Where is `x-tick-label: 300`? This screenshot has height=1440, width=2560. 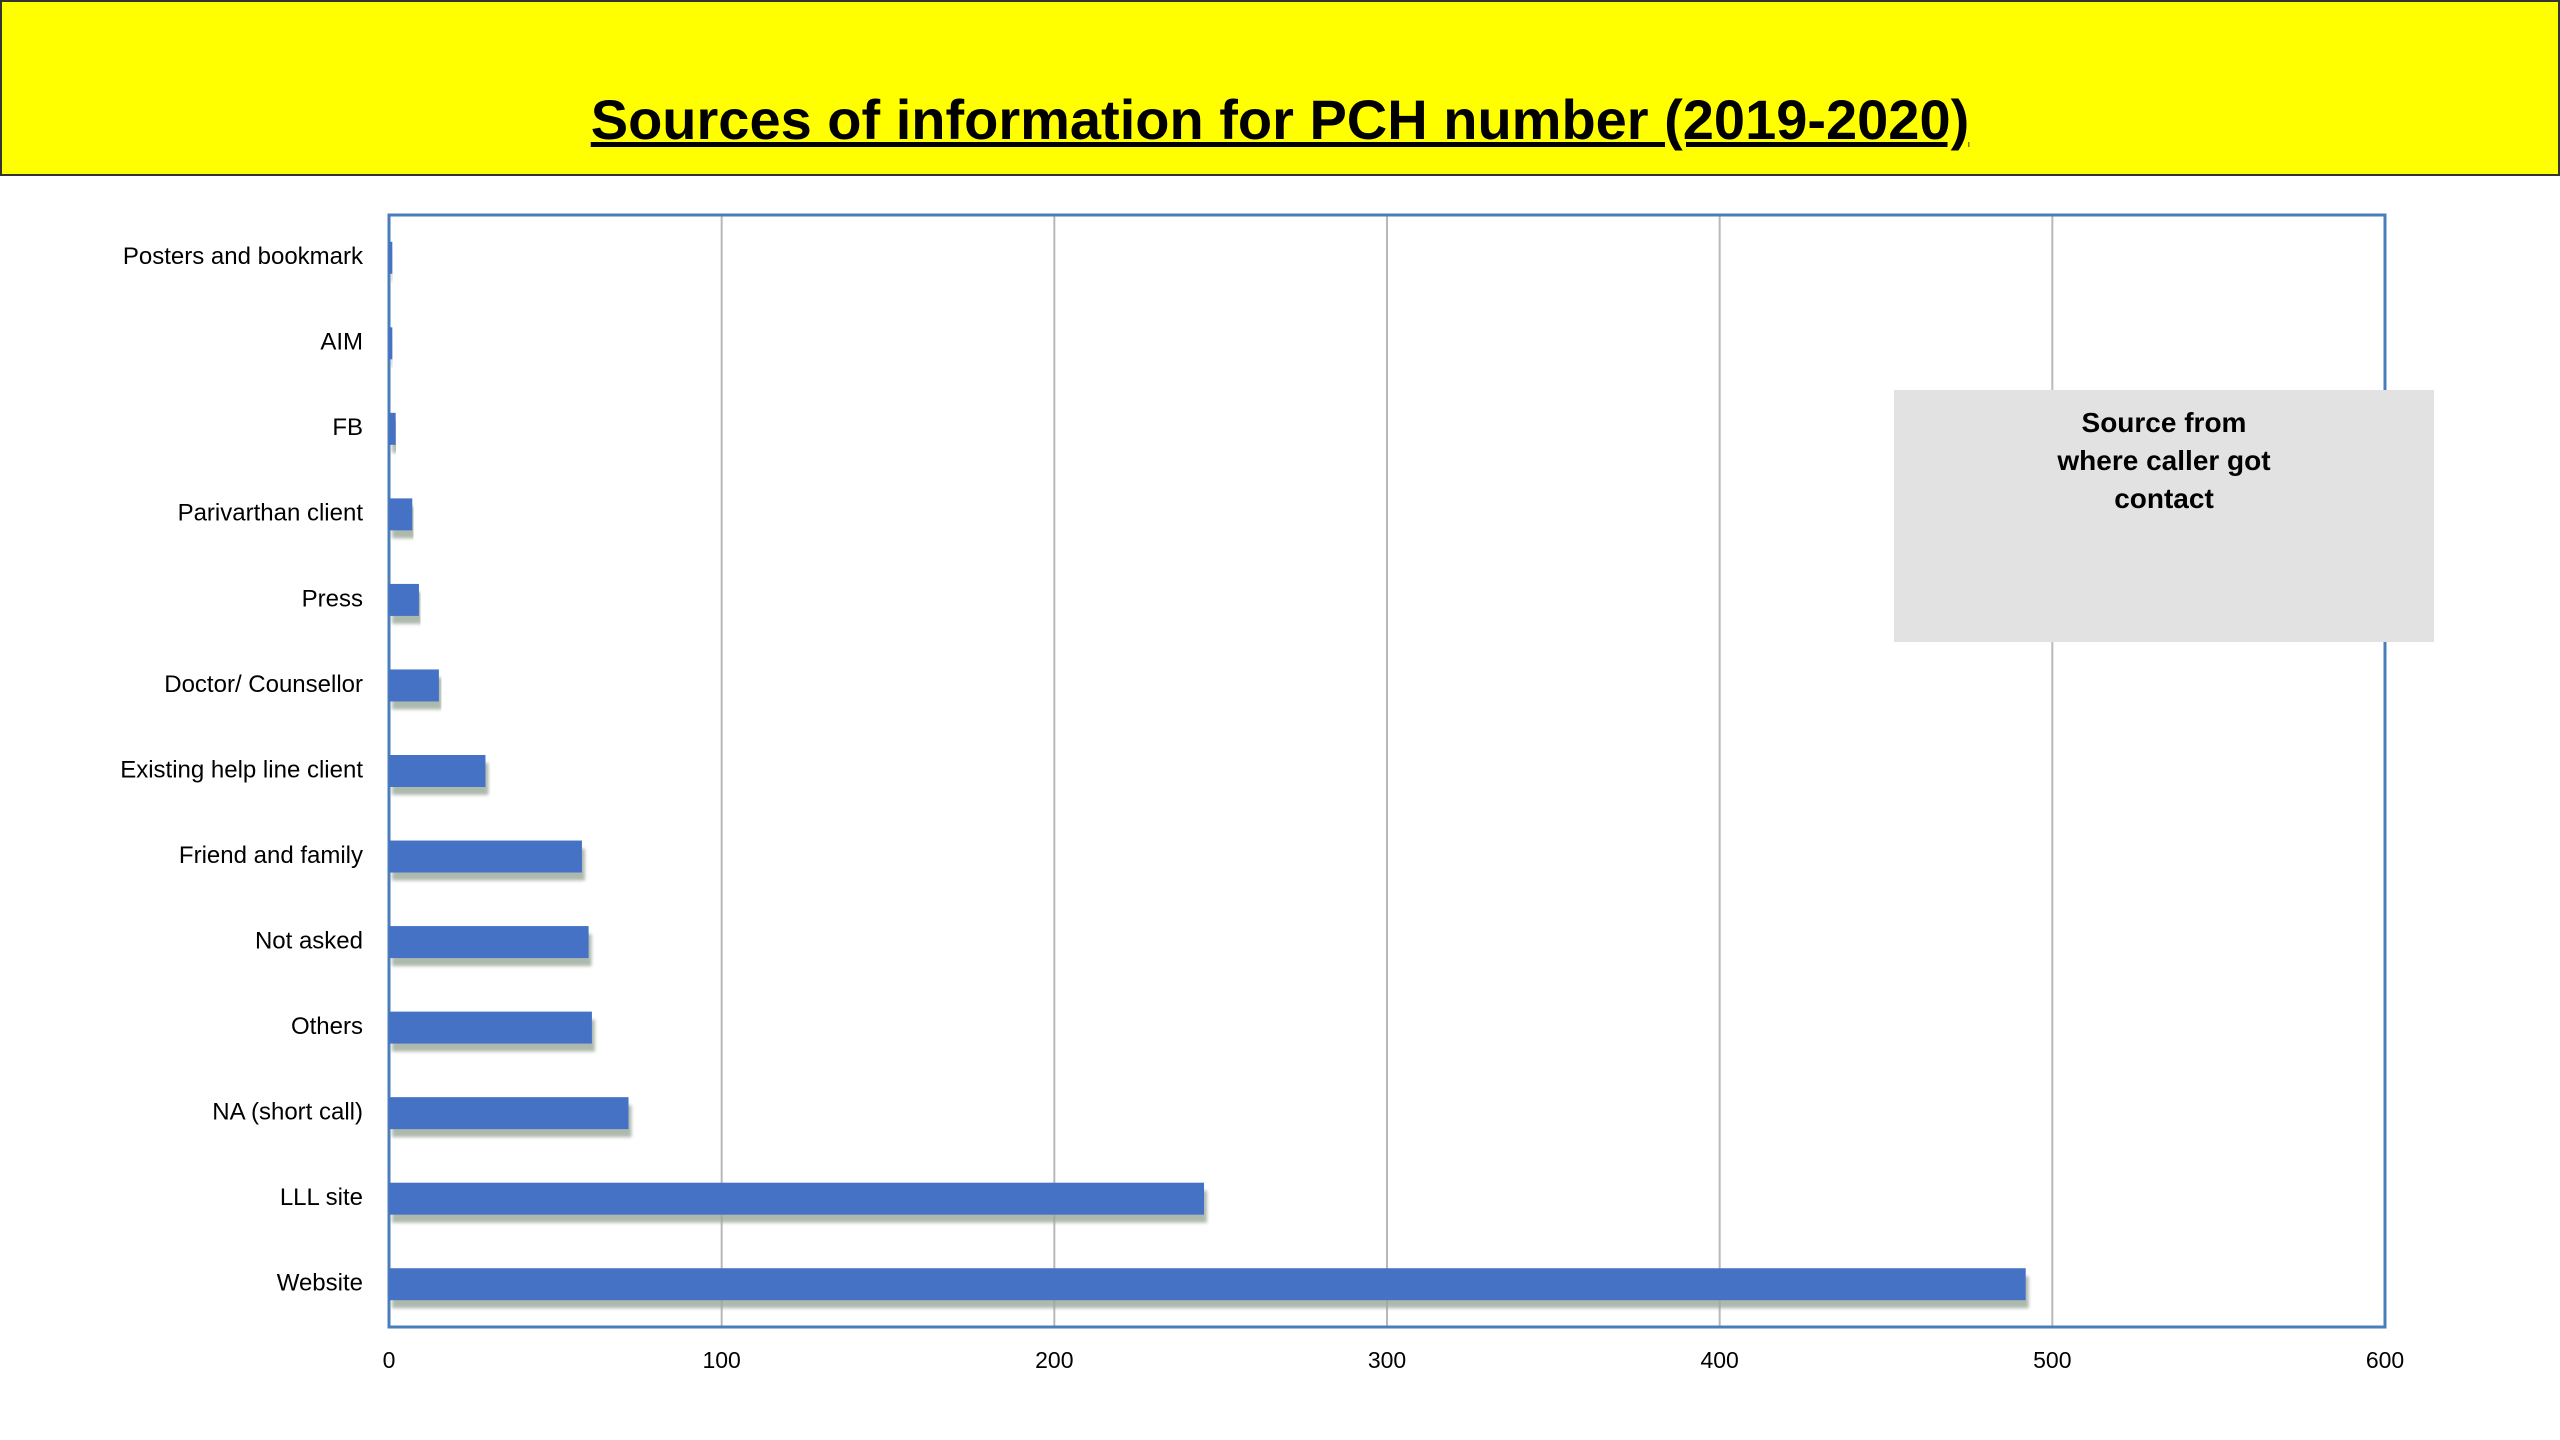 x-tick-label: 300 is located at coordinates (1387, 1360).